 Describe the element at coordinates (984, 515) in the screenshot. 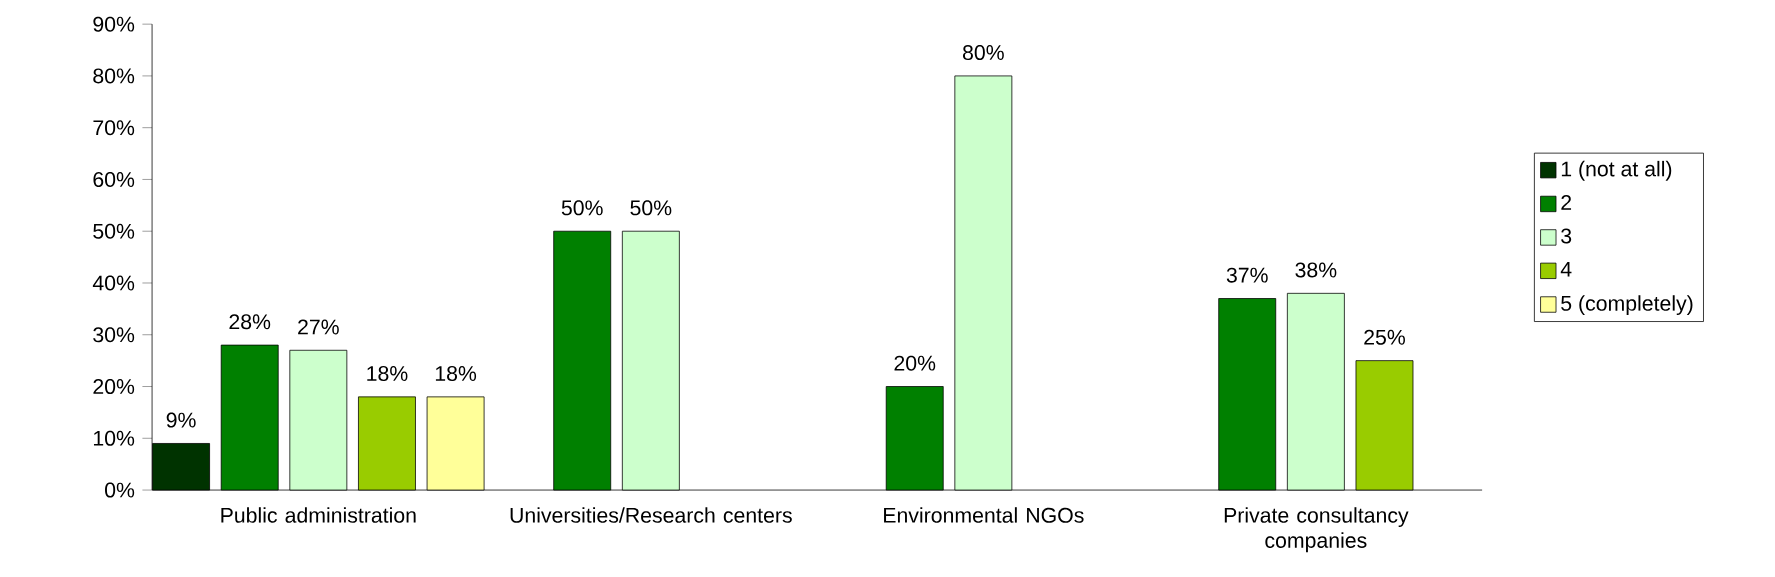

I see `x-tick-label: Environmental NGOs` at that location.